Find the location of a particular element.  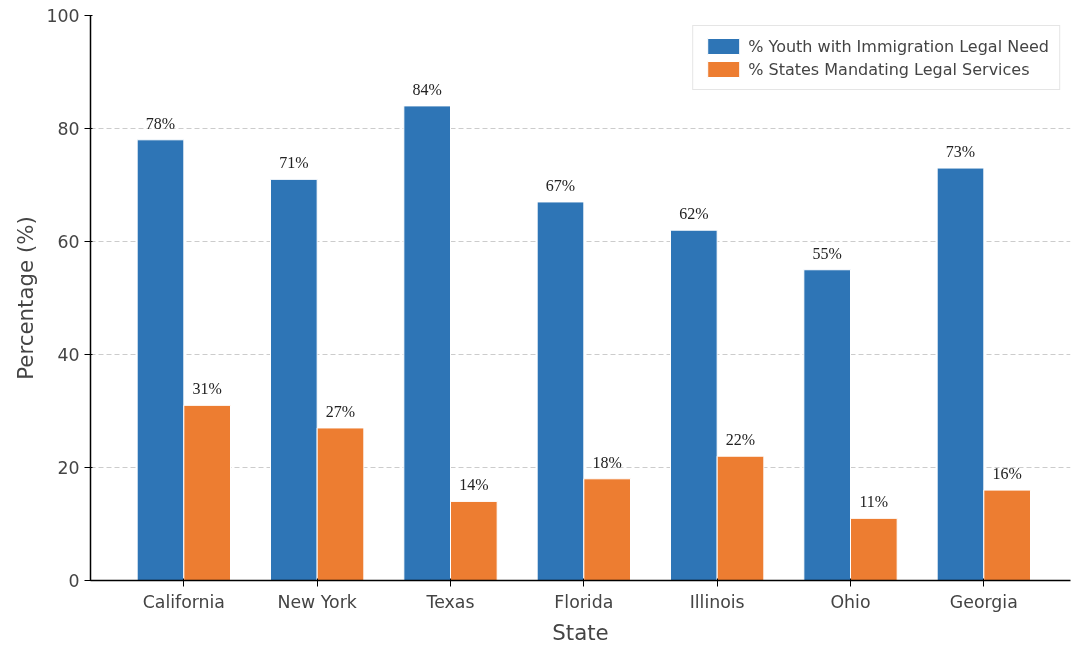

x-axis-title: State is located at coordinates (580, 632).